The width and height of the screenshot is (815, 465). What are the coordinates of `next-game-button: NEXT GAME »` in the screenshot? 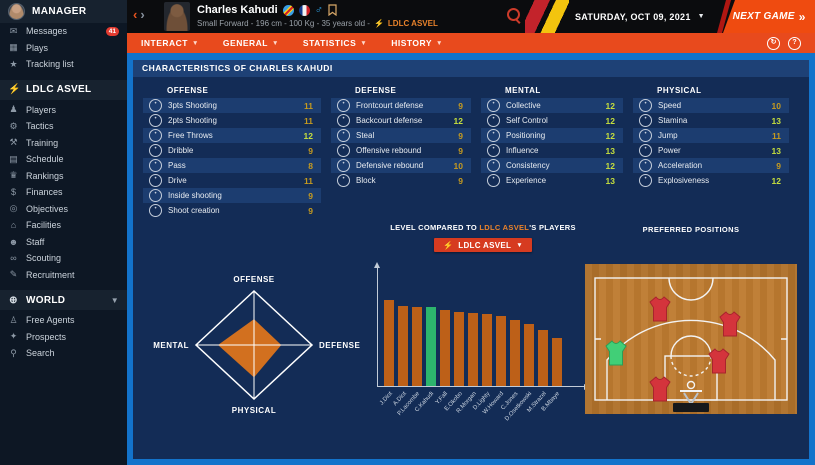 It's located at (769, 16).